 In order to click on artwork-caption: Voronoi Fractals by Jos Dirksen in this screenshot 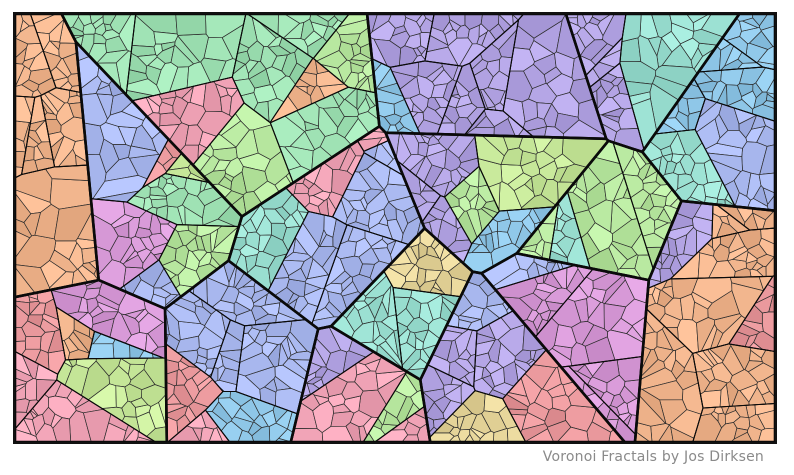, I will do `click(653, 457)`.